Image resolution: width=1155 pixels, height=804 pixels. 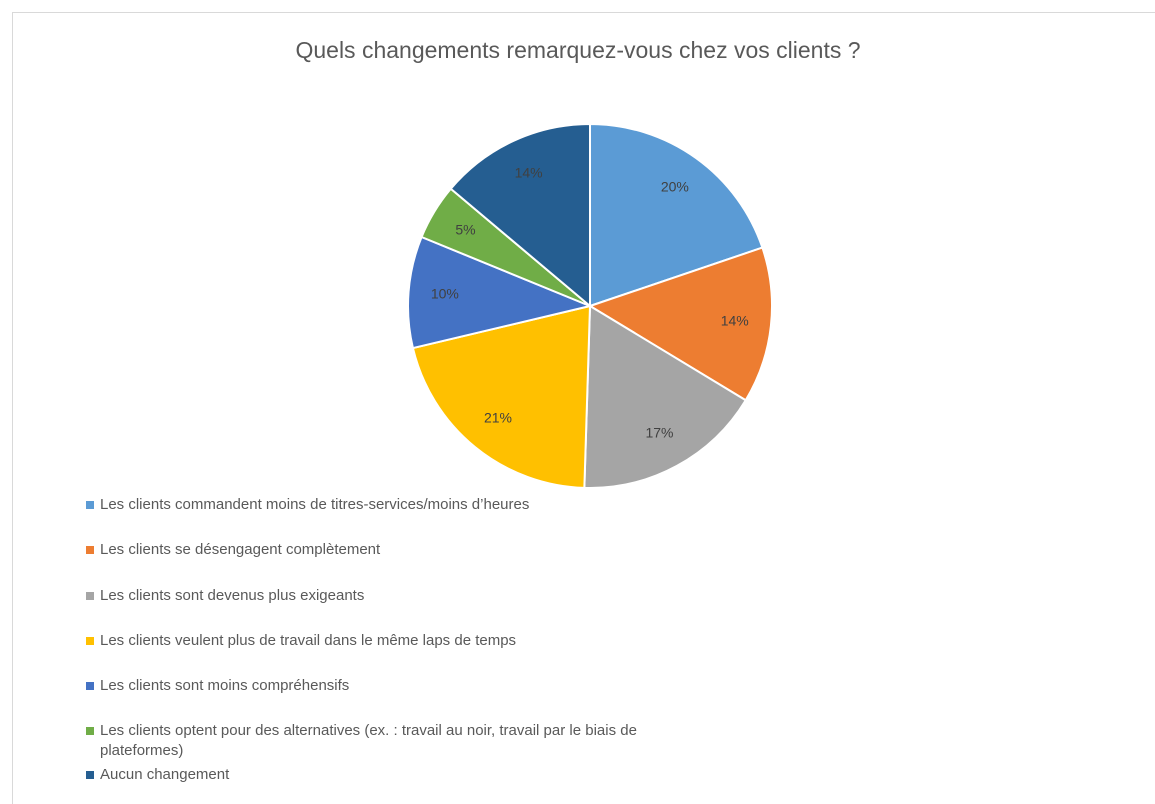 What do you see at coordinates (393, 686) in the screenshot?
I see `legend-item: Les clients sont moins compréhensifs` at bounding box center [393, 686].